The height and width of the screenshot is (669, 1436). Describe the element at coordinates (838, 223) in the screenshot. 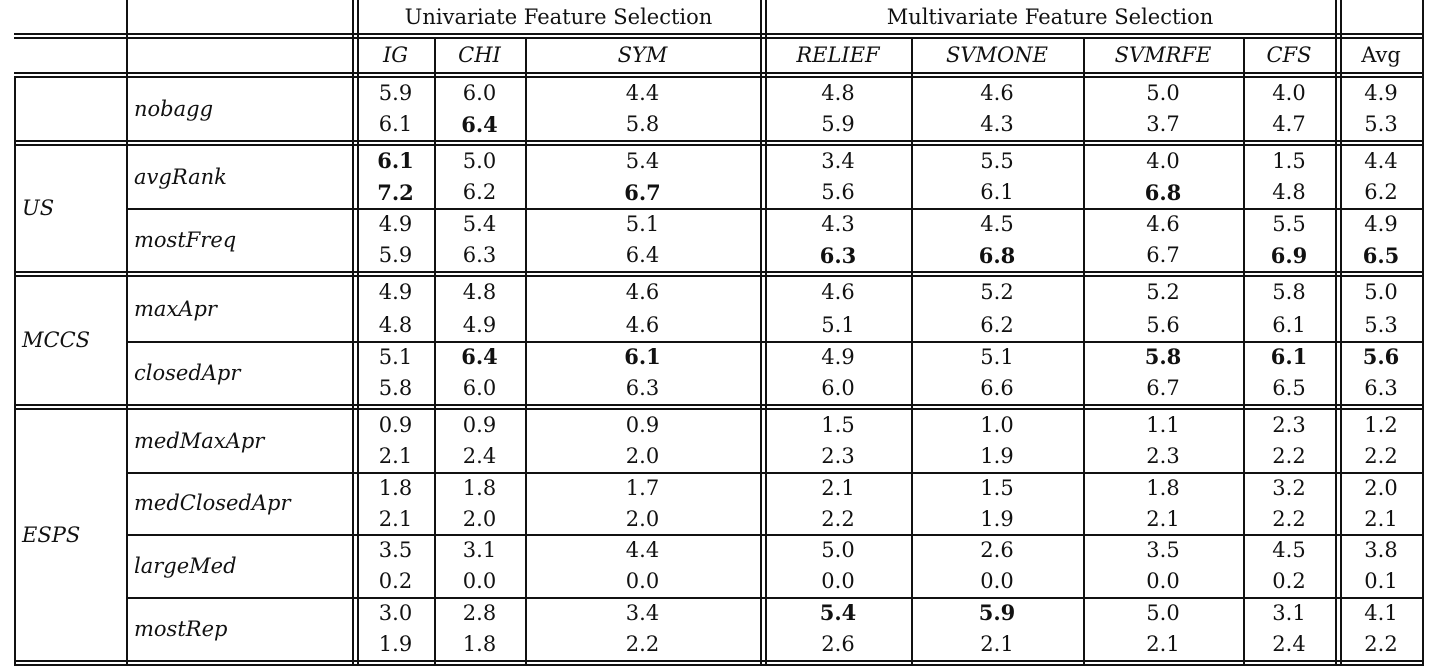

I see `value-cell-top: 4.3` at that location.